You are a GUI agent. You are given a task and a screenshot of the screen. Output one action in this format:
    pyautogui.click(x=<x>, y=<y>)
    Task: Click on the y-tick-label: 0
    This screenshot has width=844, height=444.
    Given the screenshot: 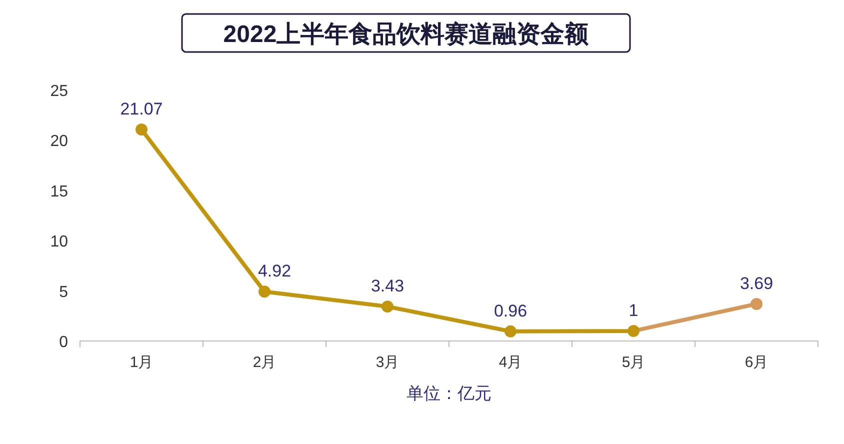 What is the action you would take?
    pyautogui.click(x=63, y=342)
    